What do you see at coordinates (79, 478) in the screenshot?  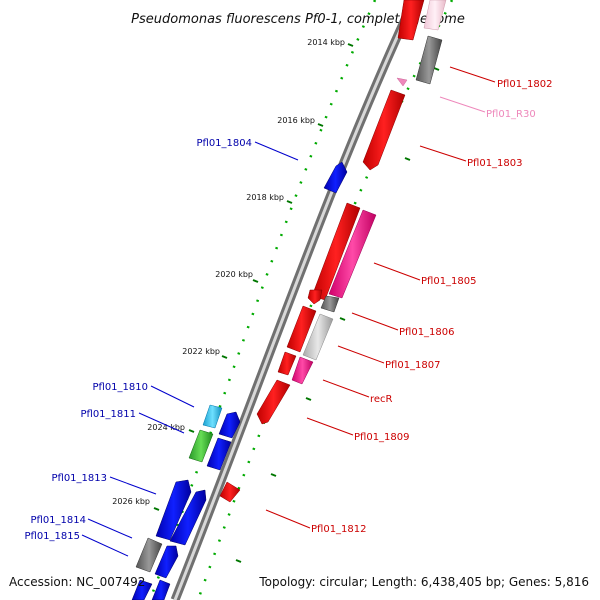 I see `label-pfl01-1813: Pfl01_1813` at bounding box center [79, 478].